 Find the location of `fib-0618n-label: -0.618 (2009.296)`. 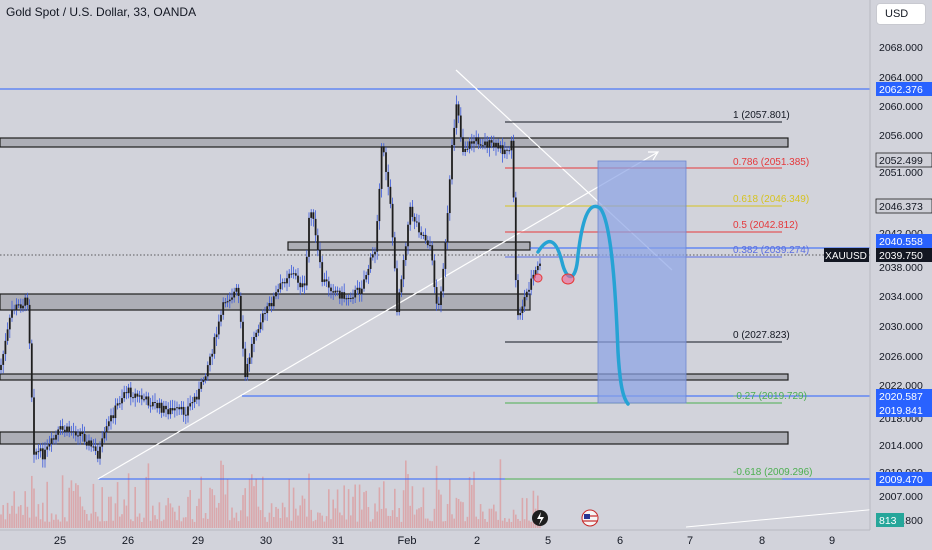

fib-0618n-label: -0.618 (2009.296) is located at coordinates (773, 472).